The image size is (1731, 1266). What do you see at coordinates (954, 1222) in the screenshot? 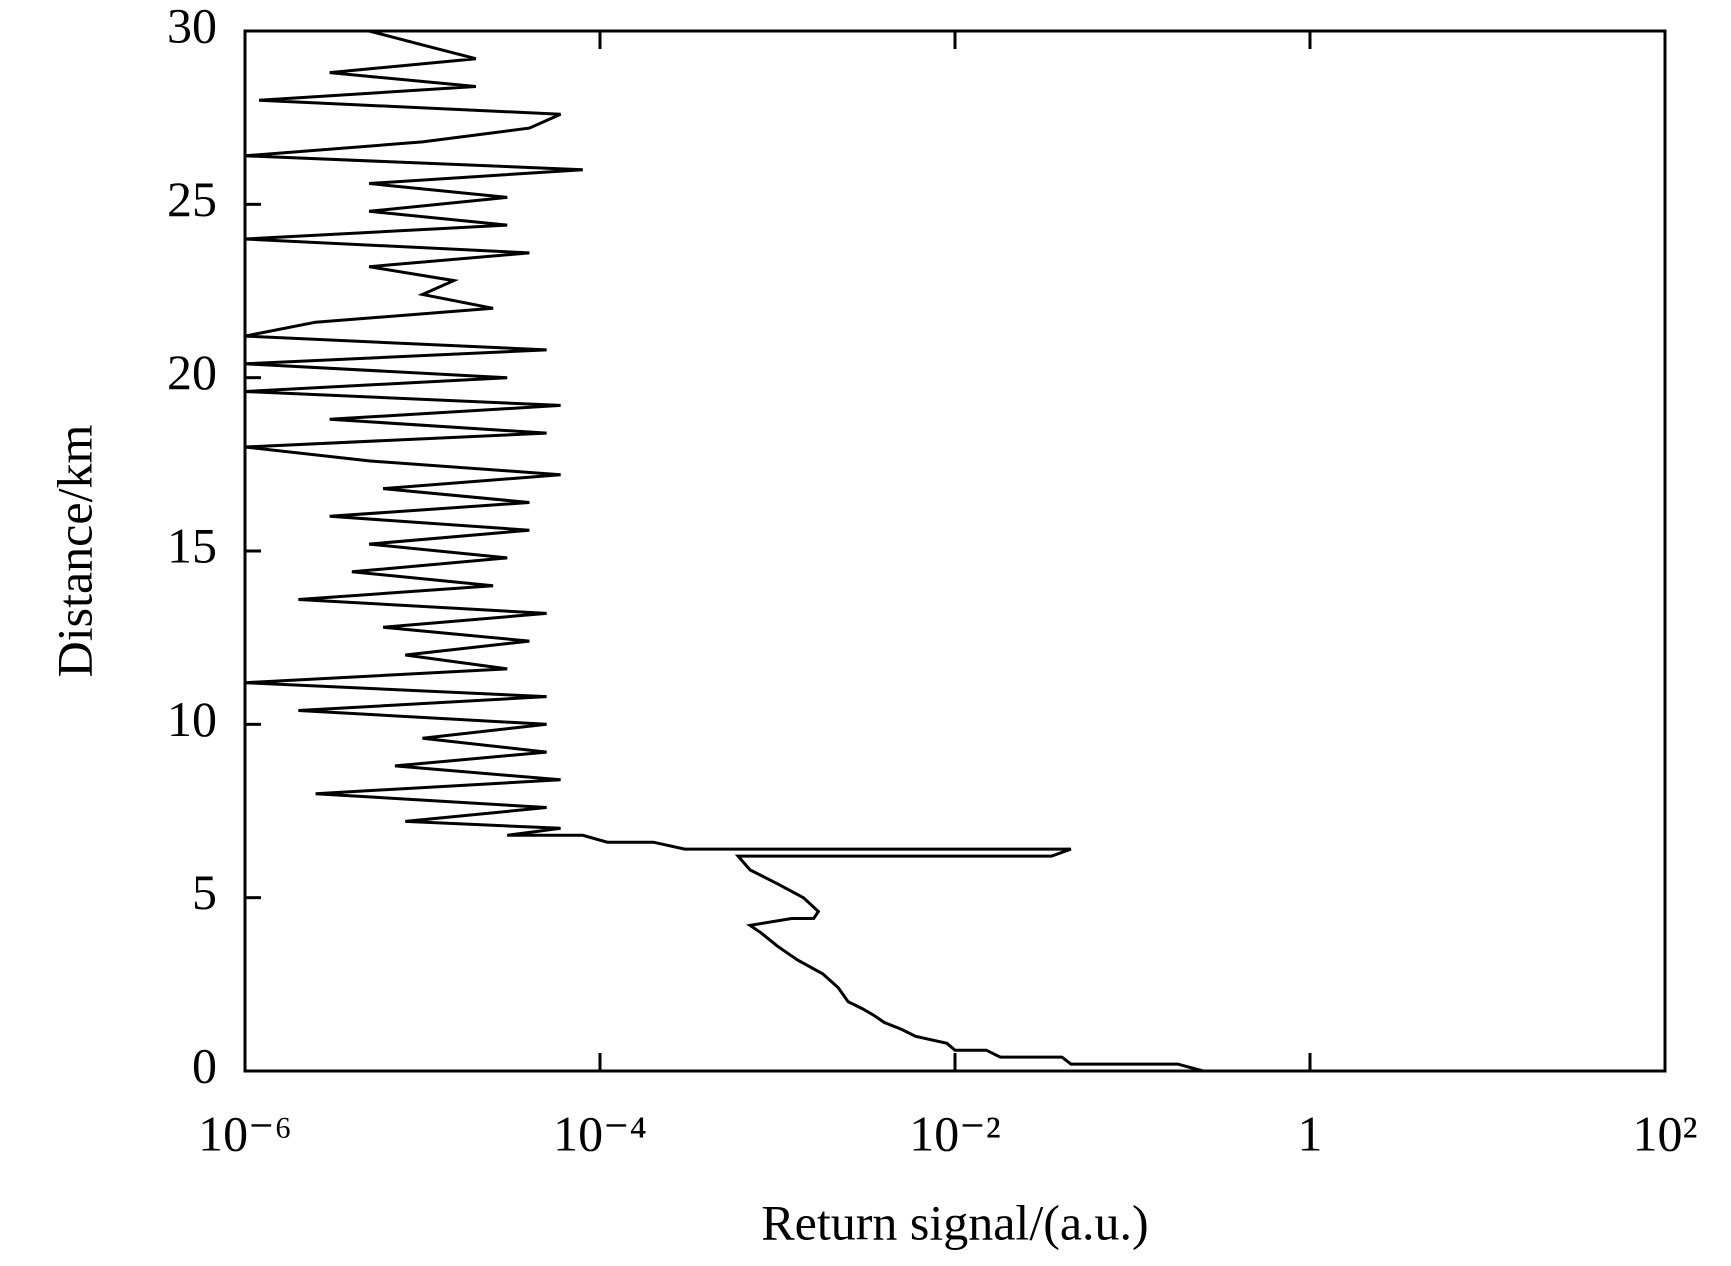
I see `x-axis-label: Return signal/(a.u.)` at bounding box center [954, 1222].